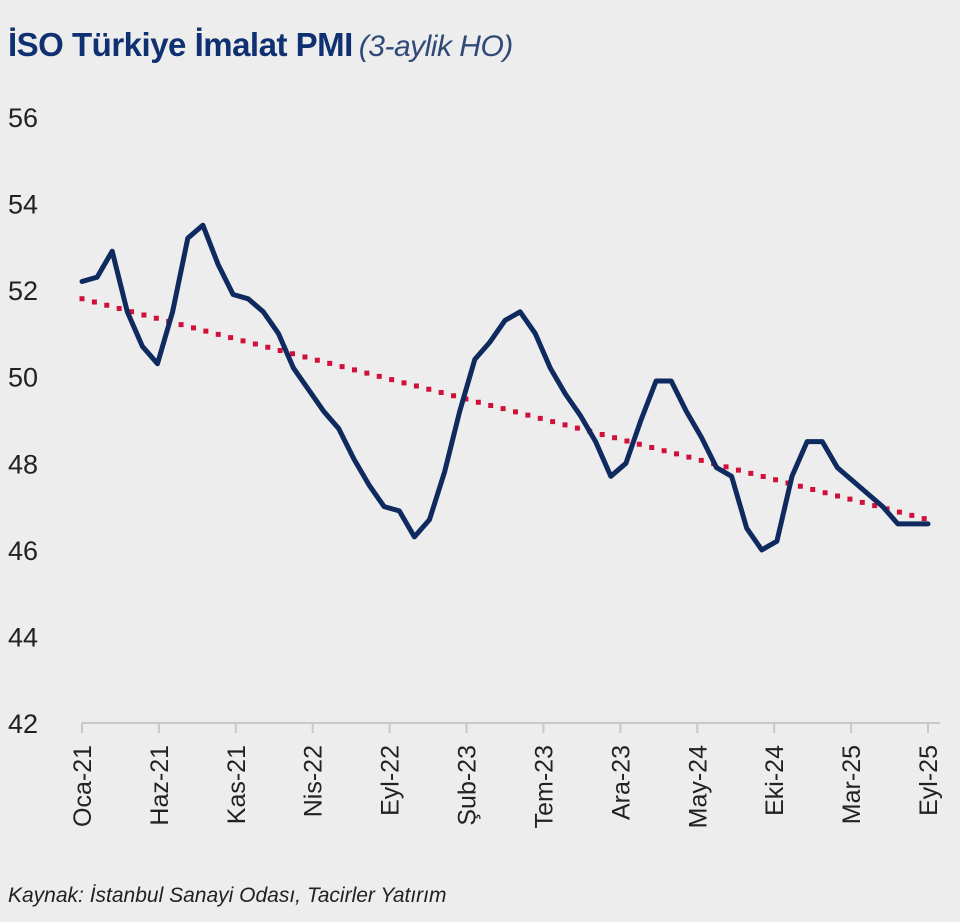 The width and height of the screenshot is (960, 922). I want to click on x-tick-label: Kas-21, so click(237, 784).